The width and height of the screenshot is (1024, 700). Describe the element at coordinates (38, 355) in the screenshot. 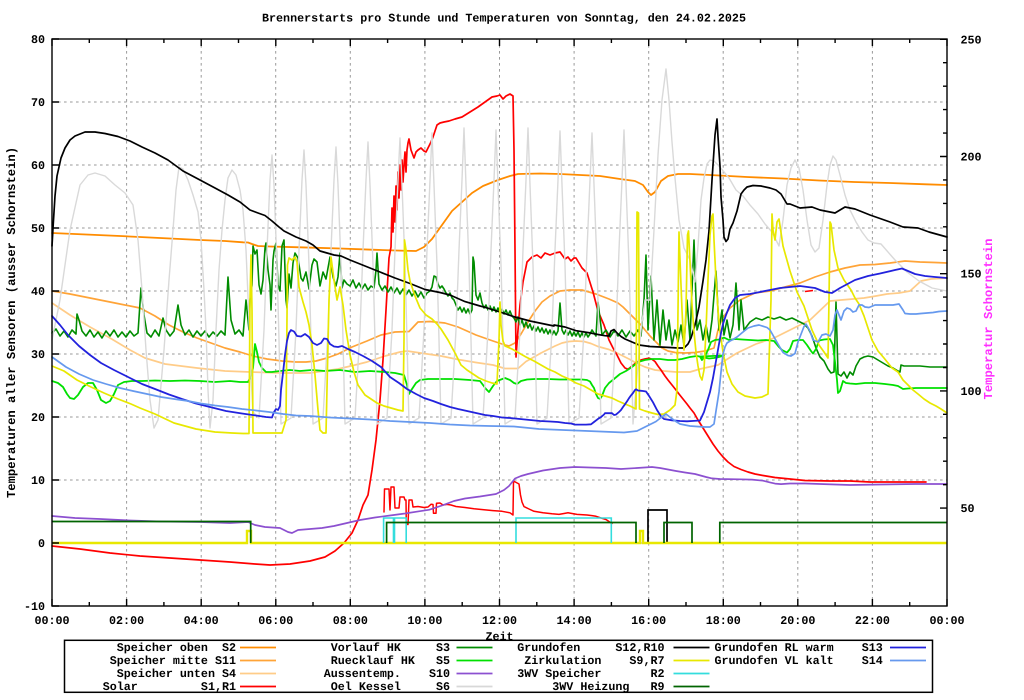

I see `svg-text: 30` at that location.